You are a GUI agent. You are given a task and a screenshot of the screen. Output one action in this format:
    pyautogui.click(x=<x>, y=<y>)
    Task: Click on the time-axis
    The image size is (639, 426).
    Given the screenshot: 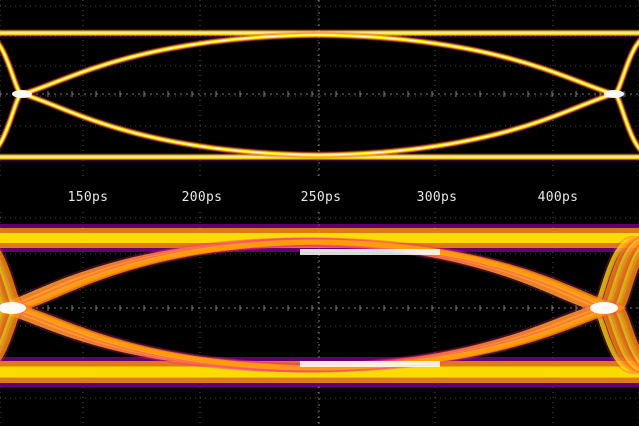 What is the action you would take?
    pyautogui.click(x=319, y=195)
    